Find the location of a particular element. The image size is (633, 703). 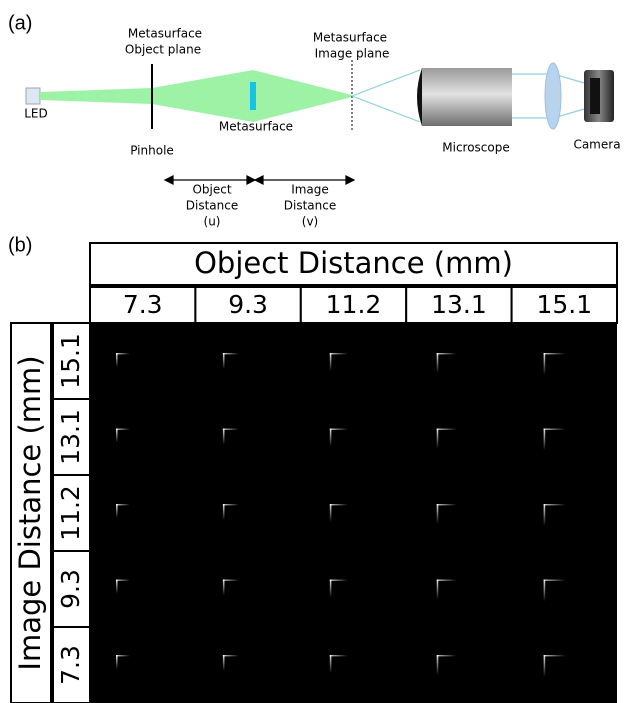

distance-arrows is located at coordinates (259, 180).